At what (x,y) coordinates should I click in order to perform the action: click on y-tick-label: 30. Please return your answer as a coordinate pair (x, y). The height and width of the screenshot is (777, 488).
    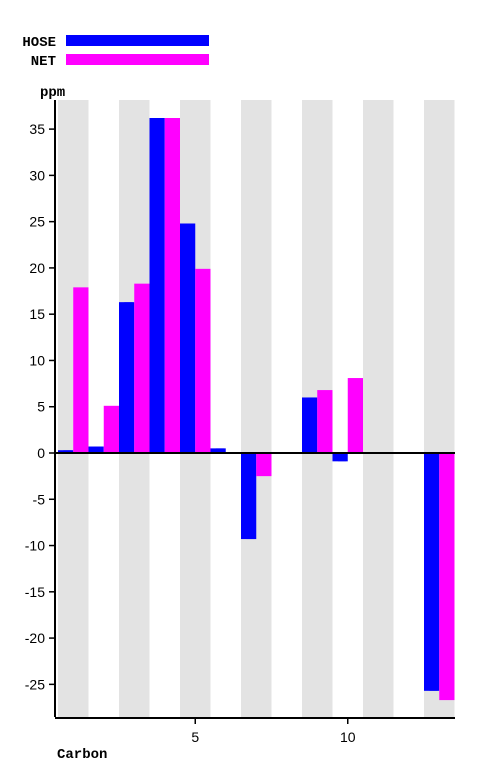
    Looking at the image, I should click on (37, 175).